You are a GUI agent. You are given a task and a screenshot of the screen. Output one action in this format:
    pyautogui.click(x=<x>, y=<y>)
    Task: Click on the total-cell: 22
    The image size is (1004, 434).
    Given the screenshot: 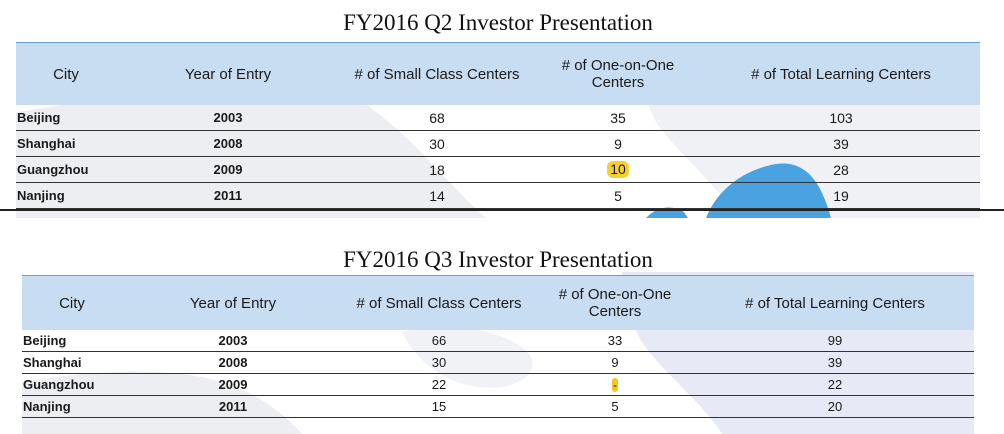 What is the action you would take?
    pyautogui.click(x=835, y=384)
    